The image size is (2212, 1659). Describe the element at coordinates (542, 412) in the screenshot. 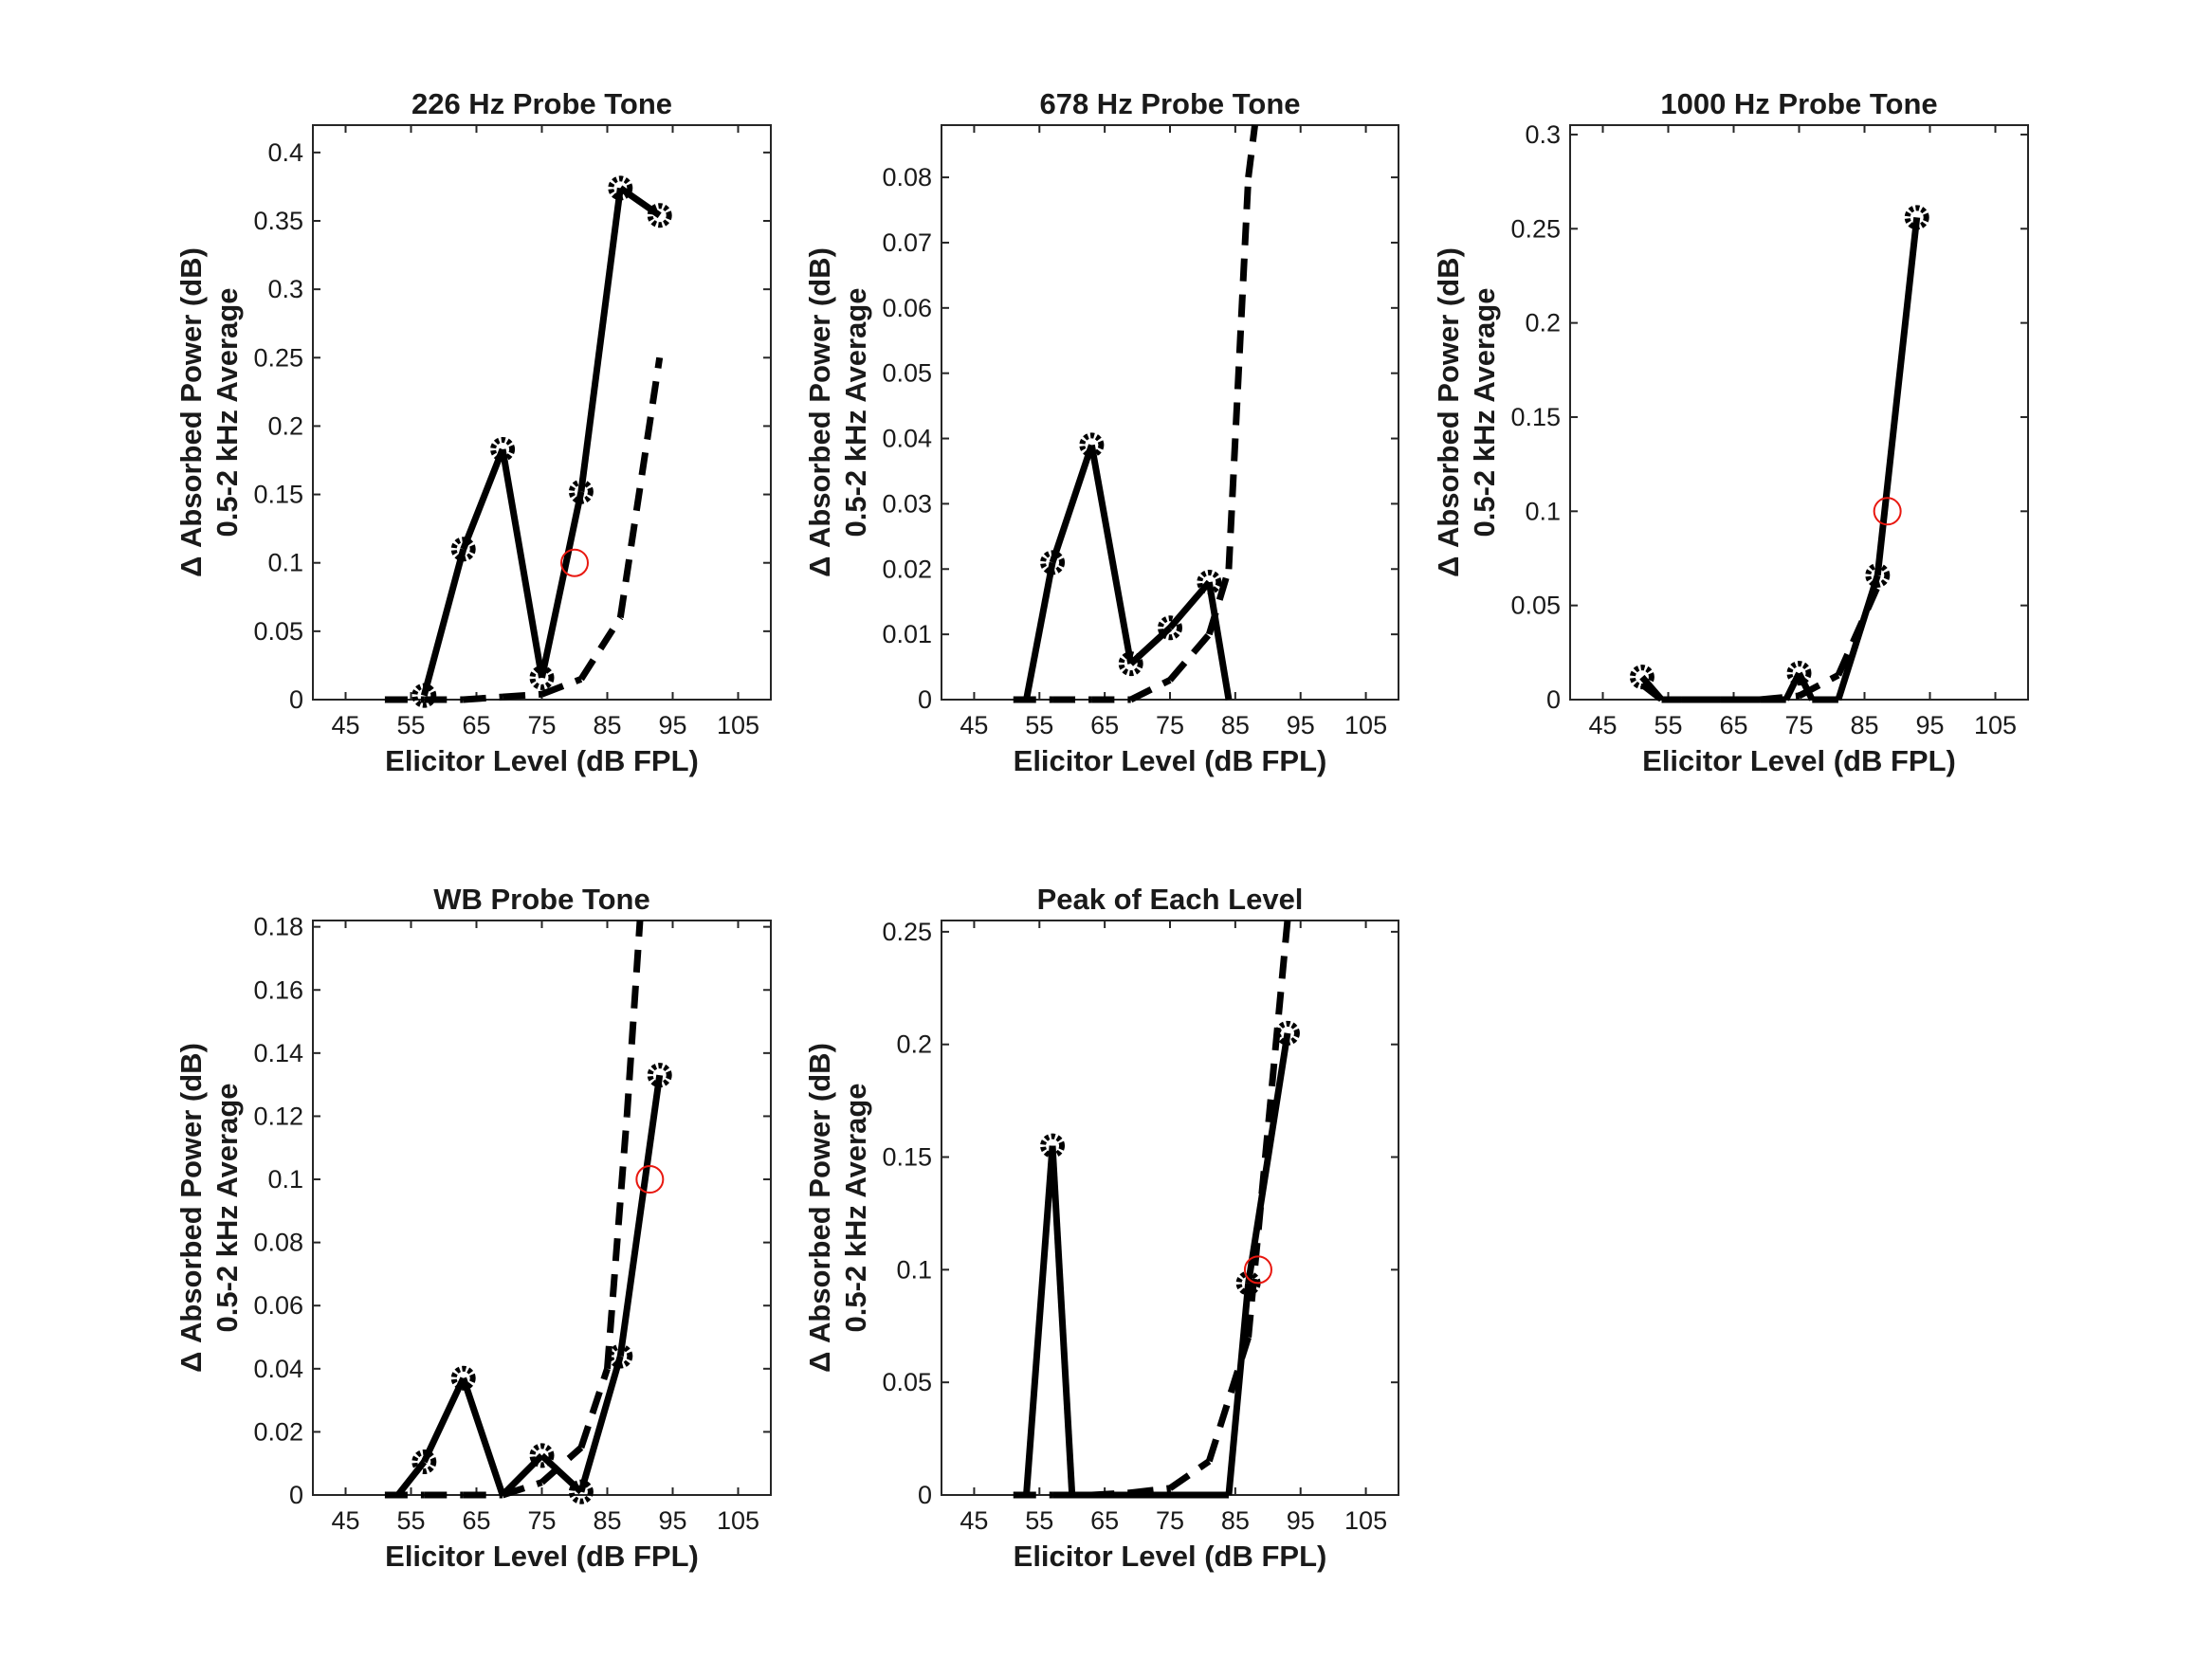

I see `axes-box` at that location.